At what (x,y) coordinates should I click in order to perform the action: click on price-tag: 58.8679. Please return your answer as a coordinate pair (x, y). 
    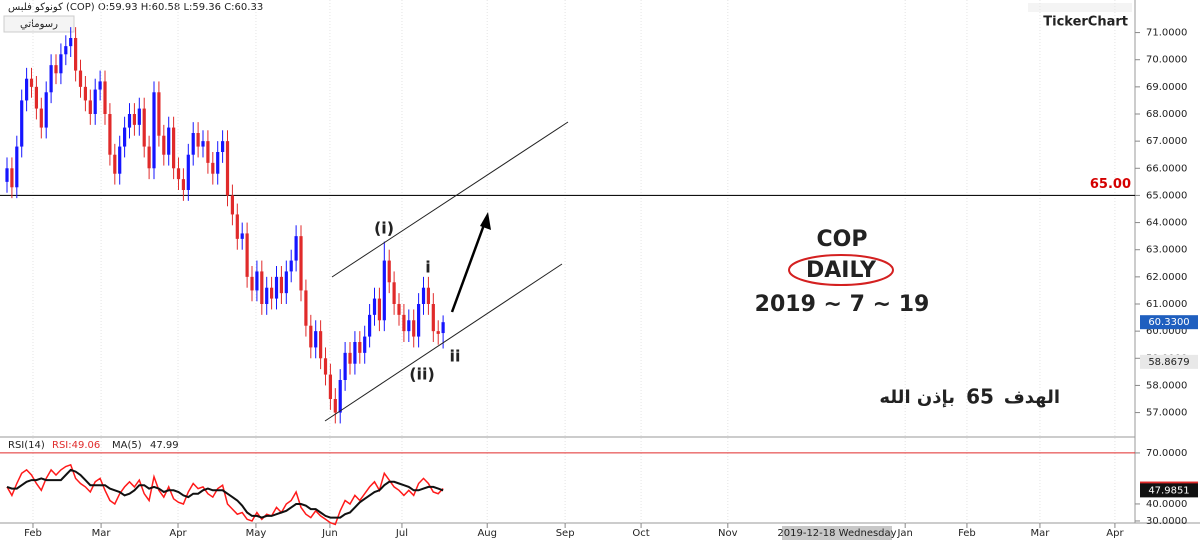
    Looking at the image, I should click on (1168, 362).